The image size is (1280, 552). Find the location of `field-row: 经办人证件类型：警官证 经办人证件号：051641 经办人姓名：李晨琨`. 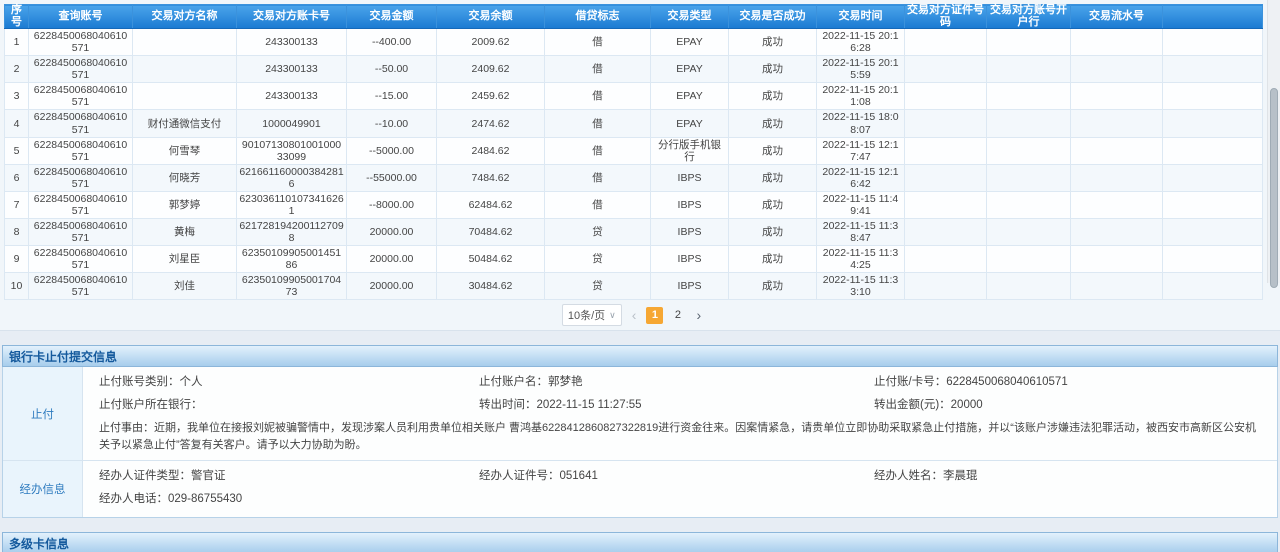

field-row: 经办人证件类型：警官证 经办人证件号：051641 经办人姓名：李晨琨 is located at coordinates (683, 476).